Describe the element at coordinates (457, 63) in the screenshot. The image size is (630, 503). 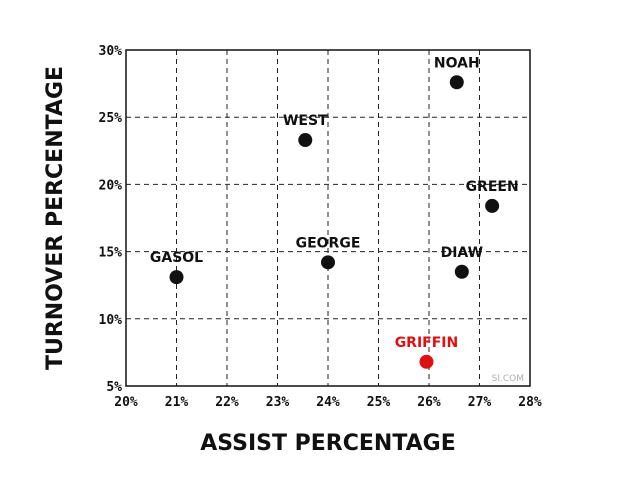
I see `data-label-noah: NOAH` at that location.